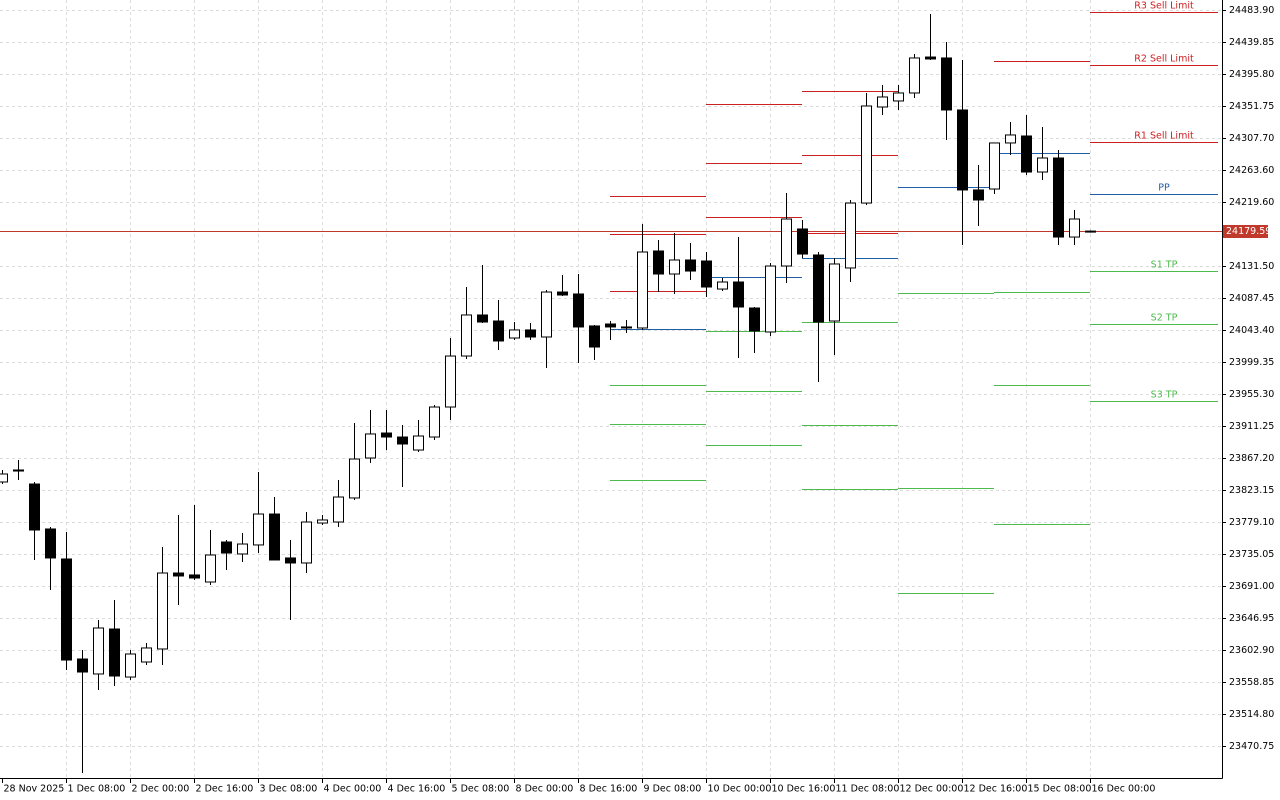 The width and height of the screenshot is (1280, 800). I want to click on pivot-level-label: S3 TP, so click(1164, 394).